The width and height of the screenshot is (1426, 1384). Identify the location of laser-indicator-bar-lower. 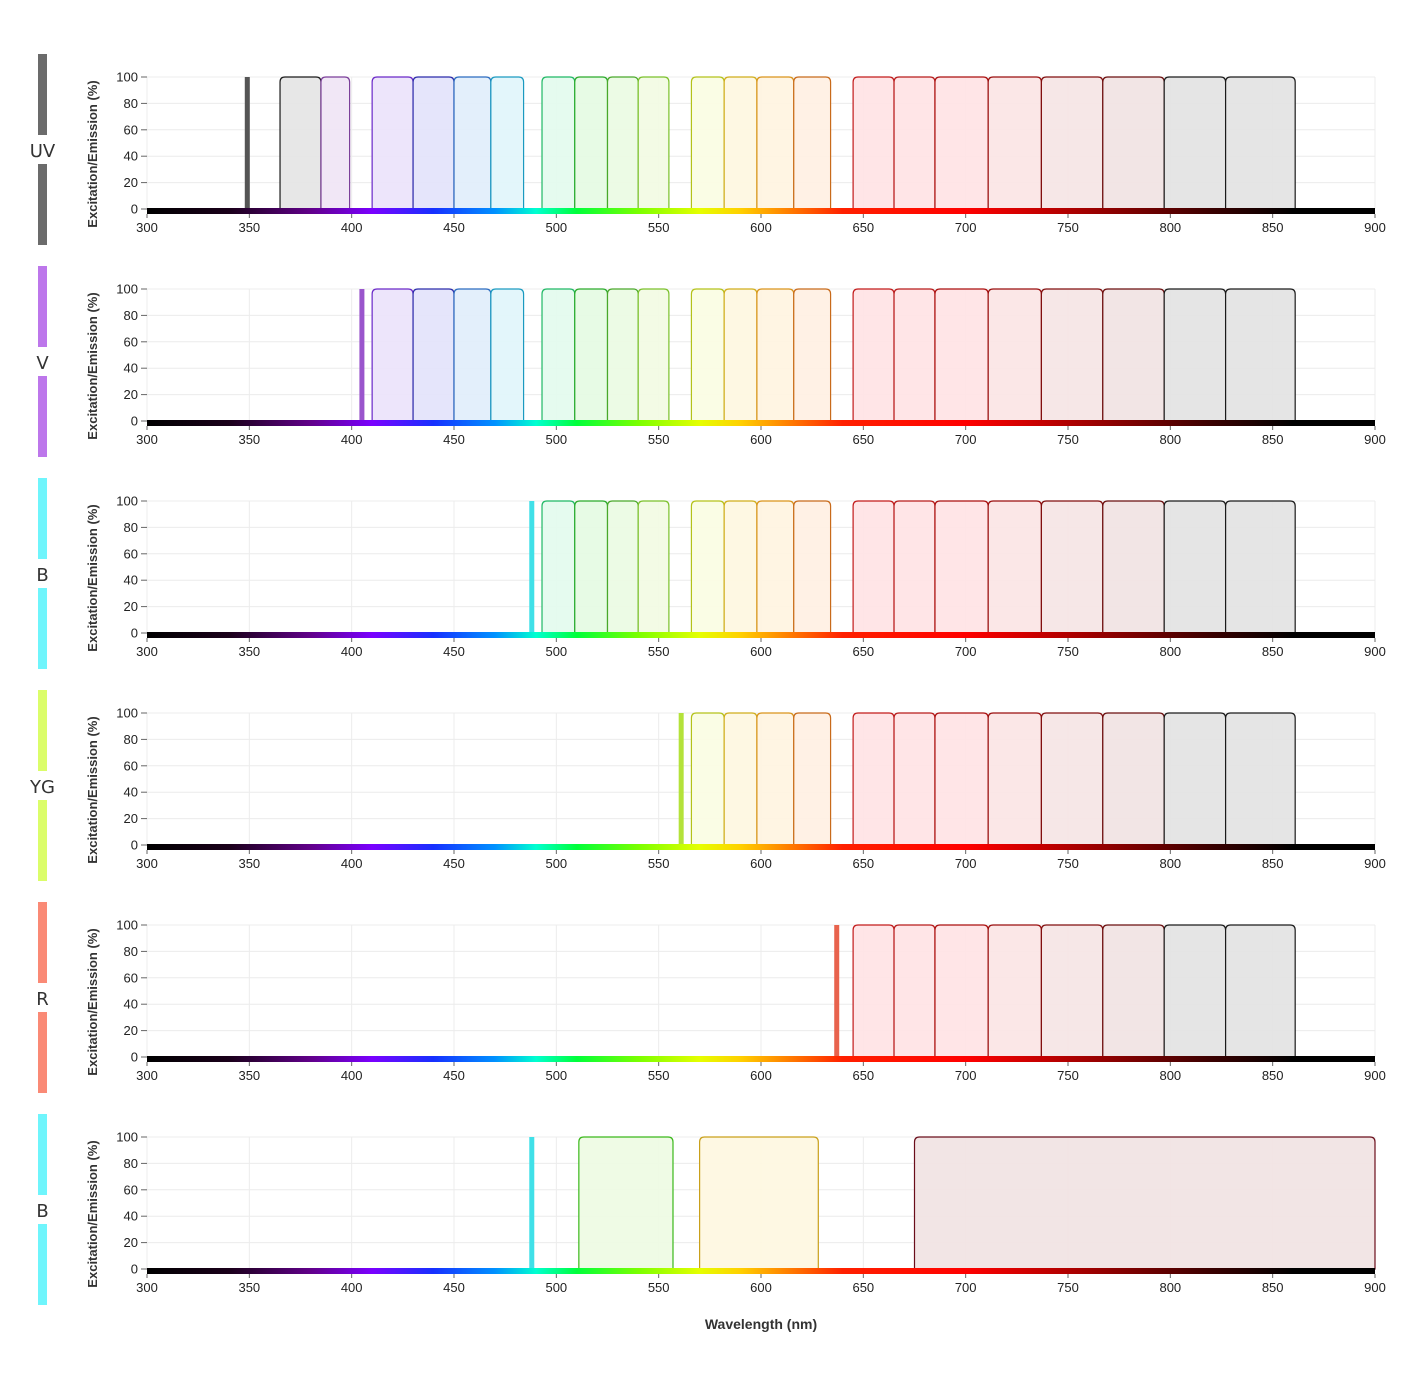
(42, 1052).